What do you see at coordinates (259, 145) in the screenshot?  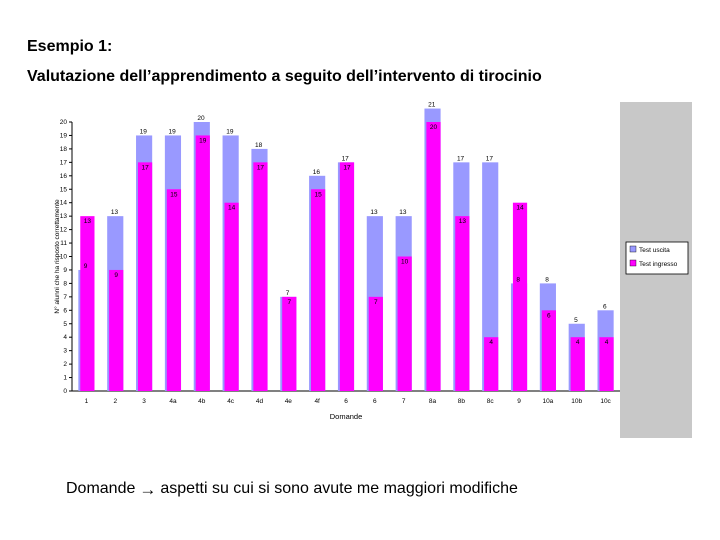 I see `data-label-test-uscita: 18` at bounding box center [259, 145].